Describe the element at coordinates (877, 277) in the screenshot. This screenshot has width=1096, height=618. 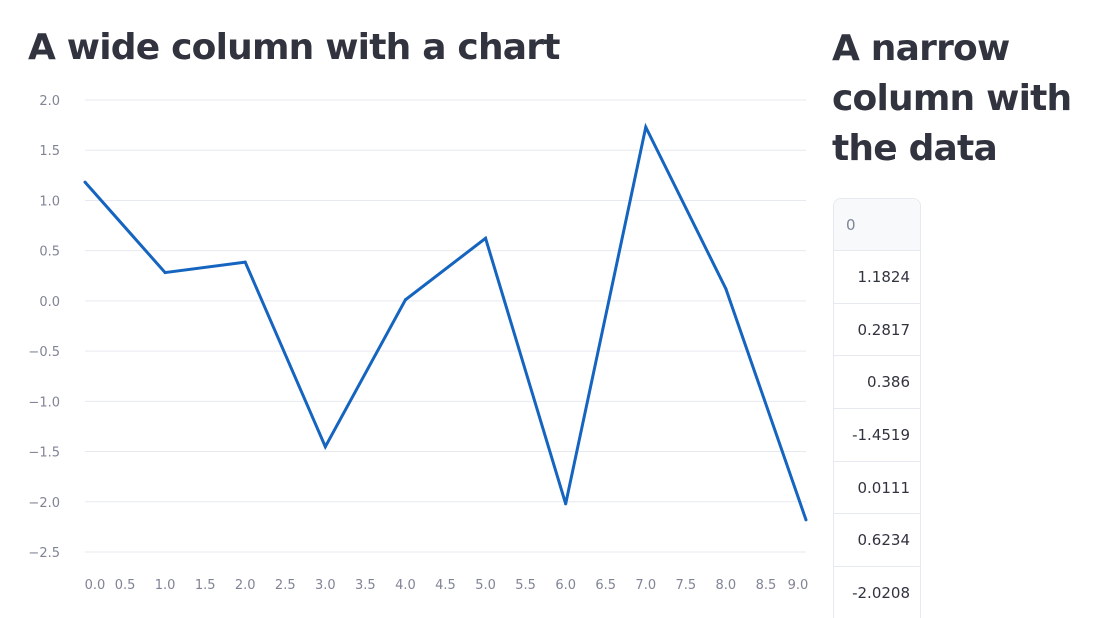
I see `table-row: 1.1824` at that location.